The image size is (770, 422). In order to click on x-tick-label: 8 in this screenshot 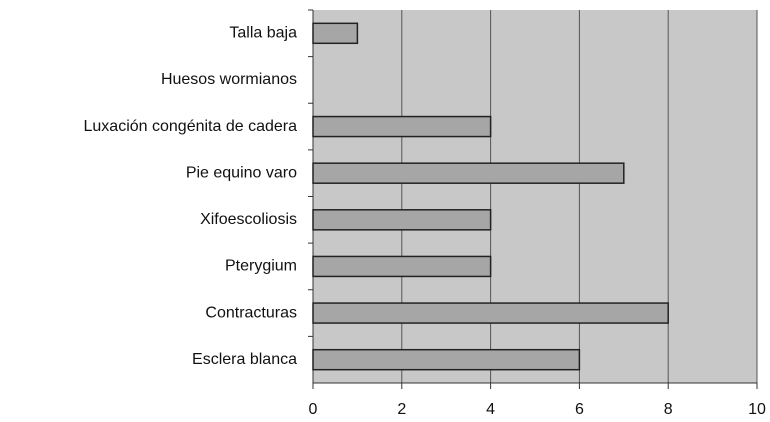, I will do `click(668, 409)`.